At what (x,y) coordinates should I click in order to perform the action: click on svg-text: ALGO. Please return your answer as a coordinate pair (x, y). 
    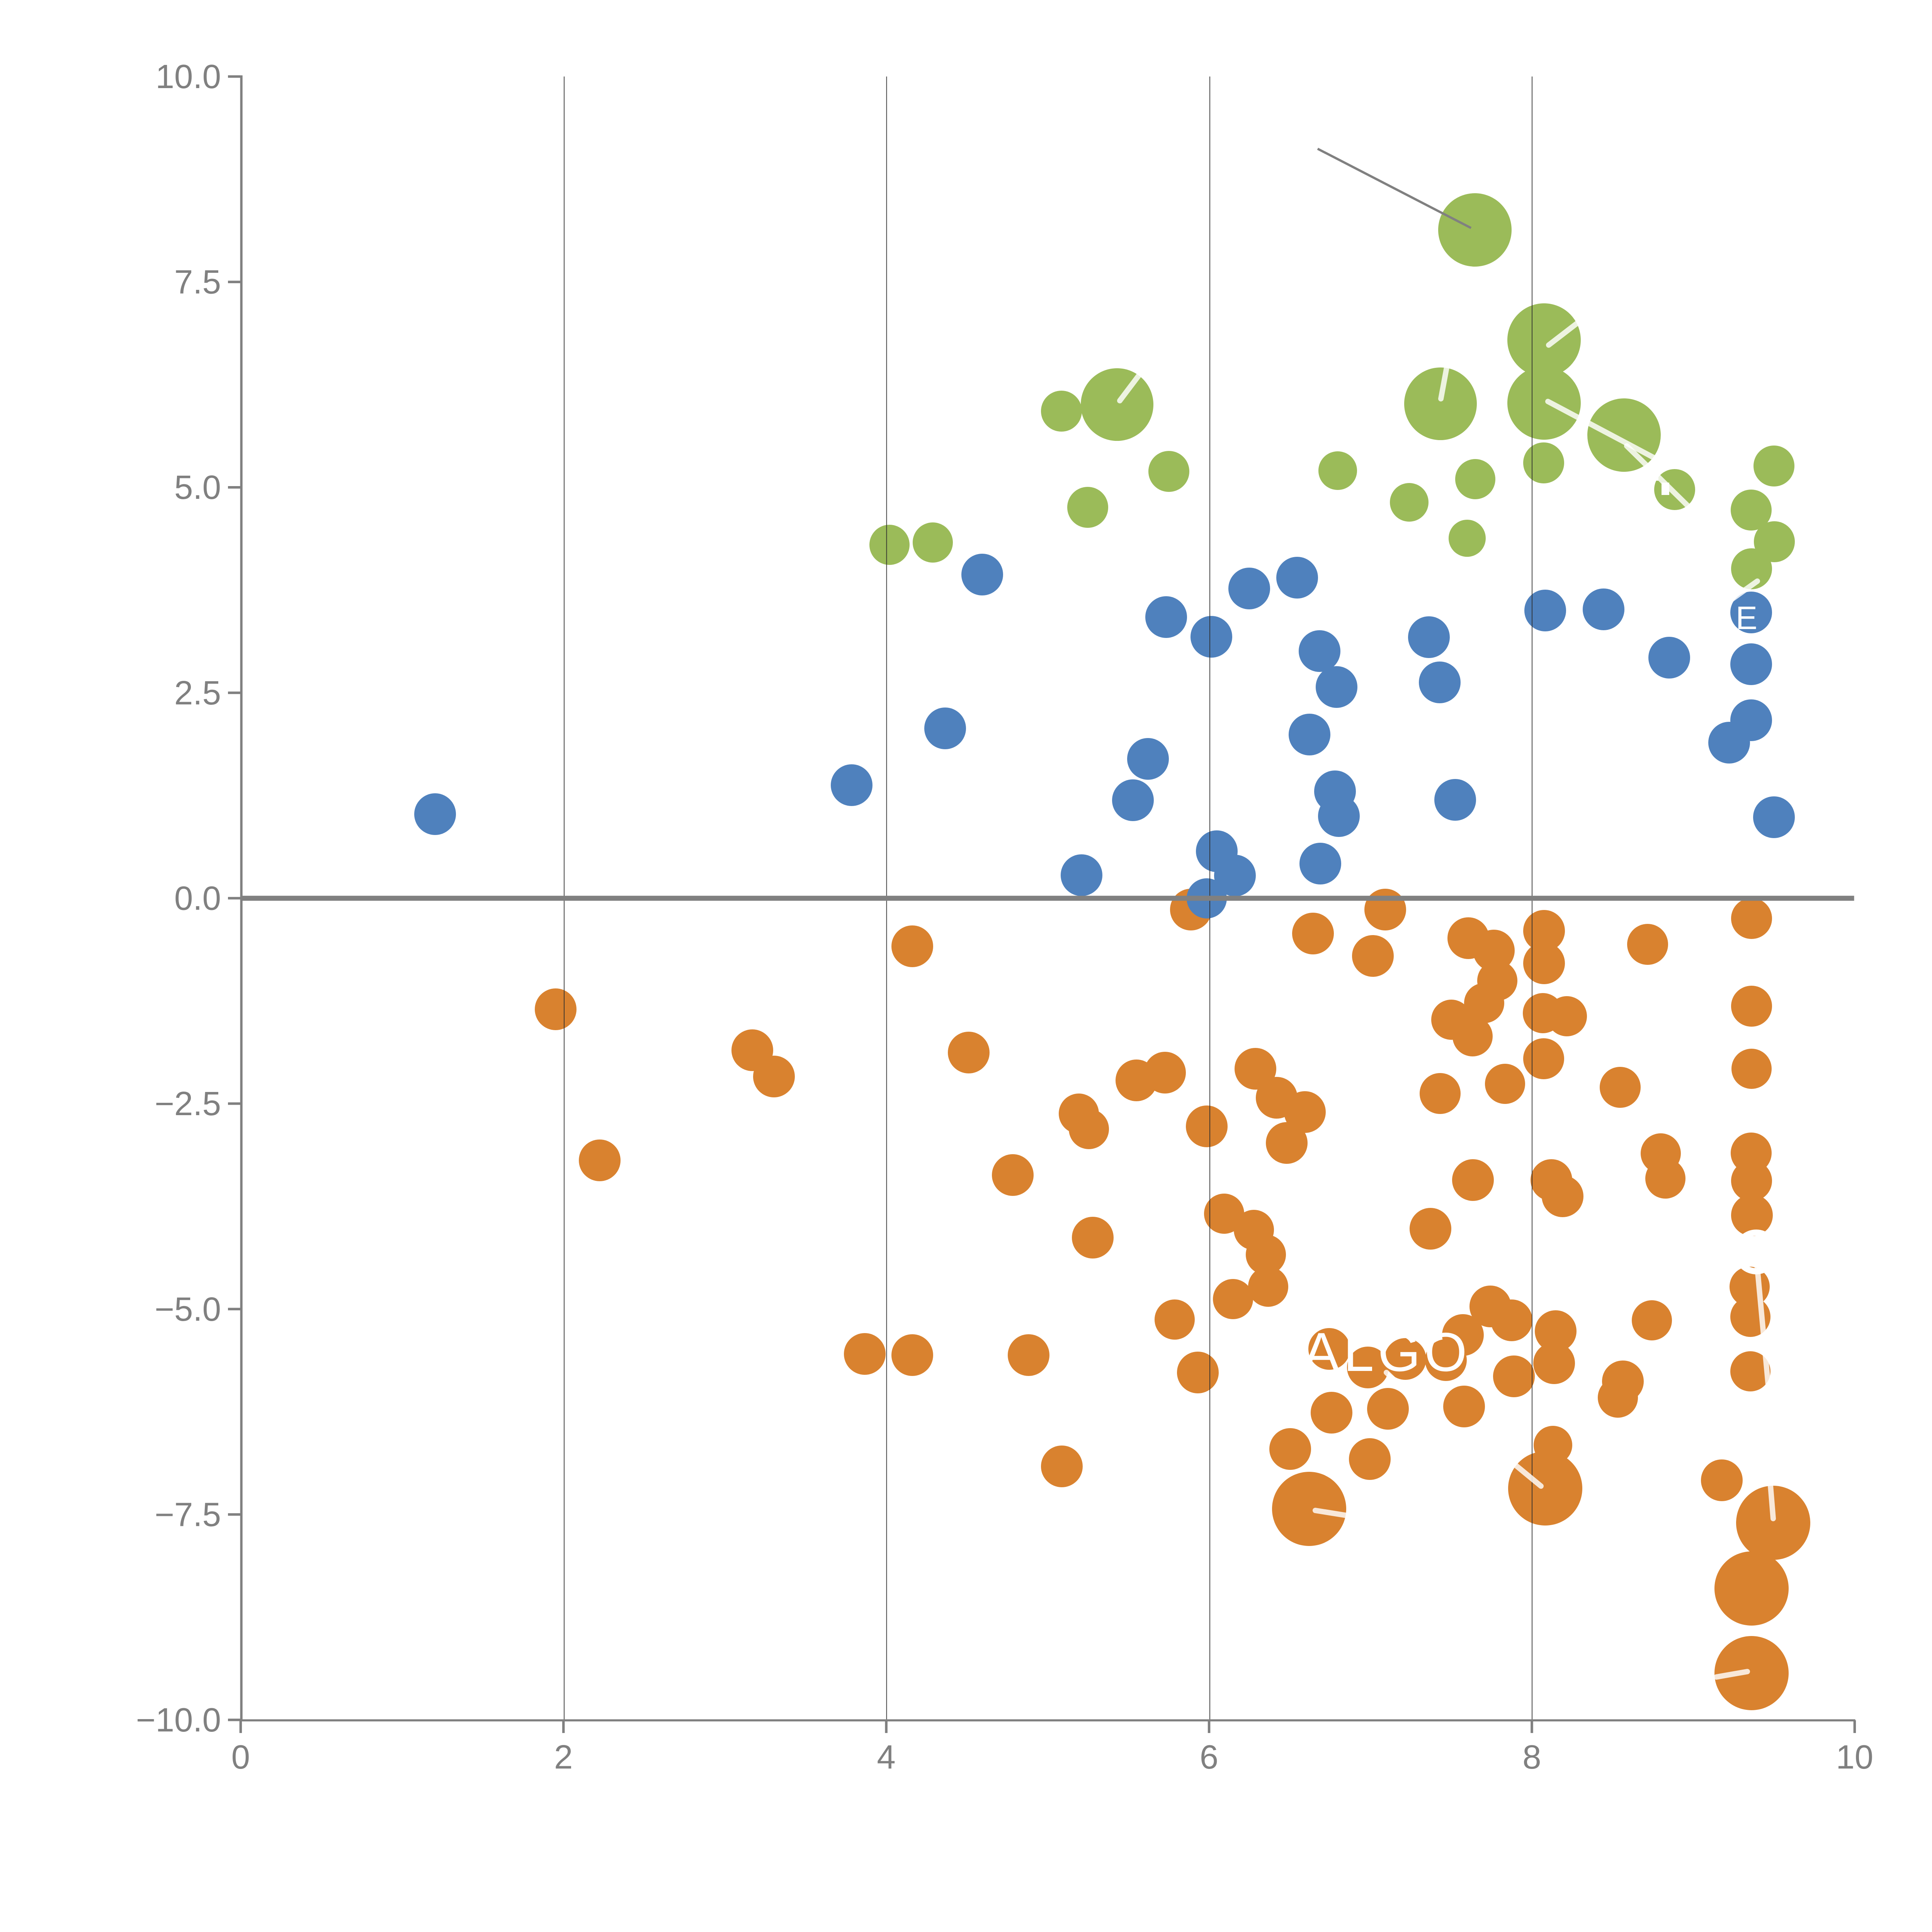
    Looking at the image, I should click on (1387, 1352).